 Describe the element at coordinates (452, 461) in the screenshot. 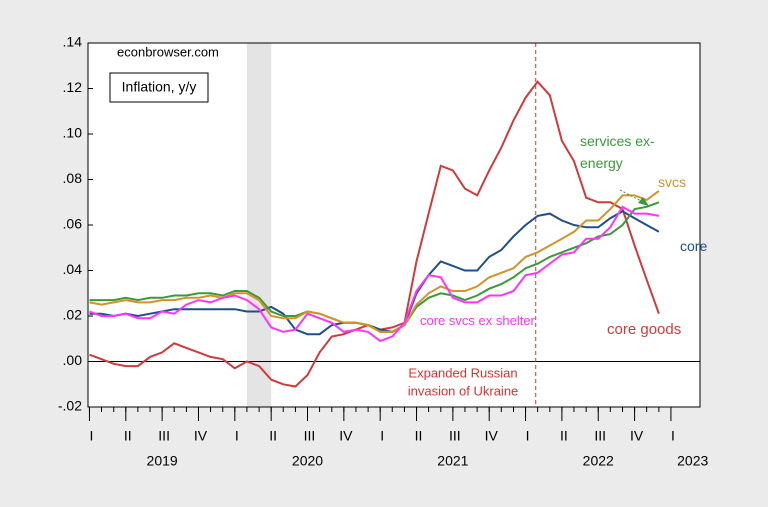

I see `x-year-label: 2021` at that location.